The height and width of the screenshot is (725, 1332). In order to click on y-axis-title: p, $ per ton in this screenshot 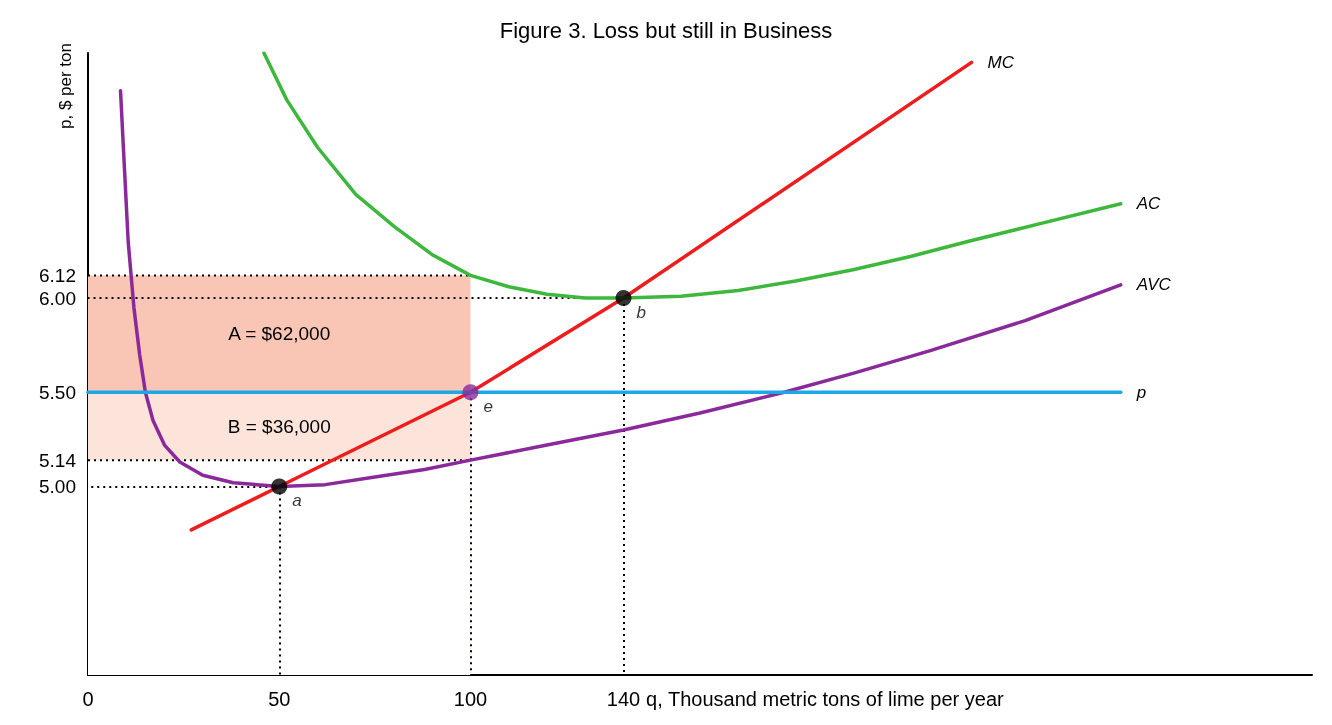, I will do `click(65, 86)`.